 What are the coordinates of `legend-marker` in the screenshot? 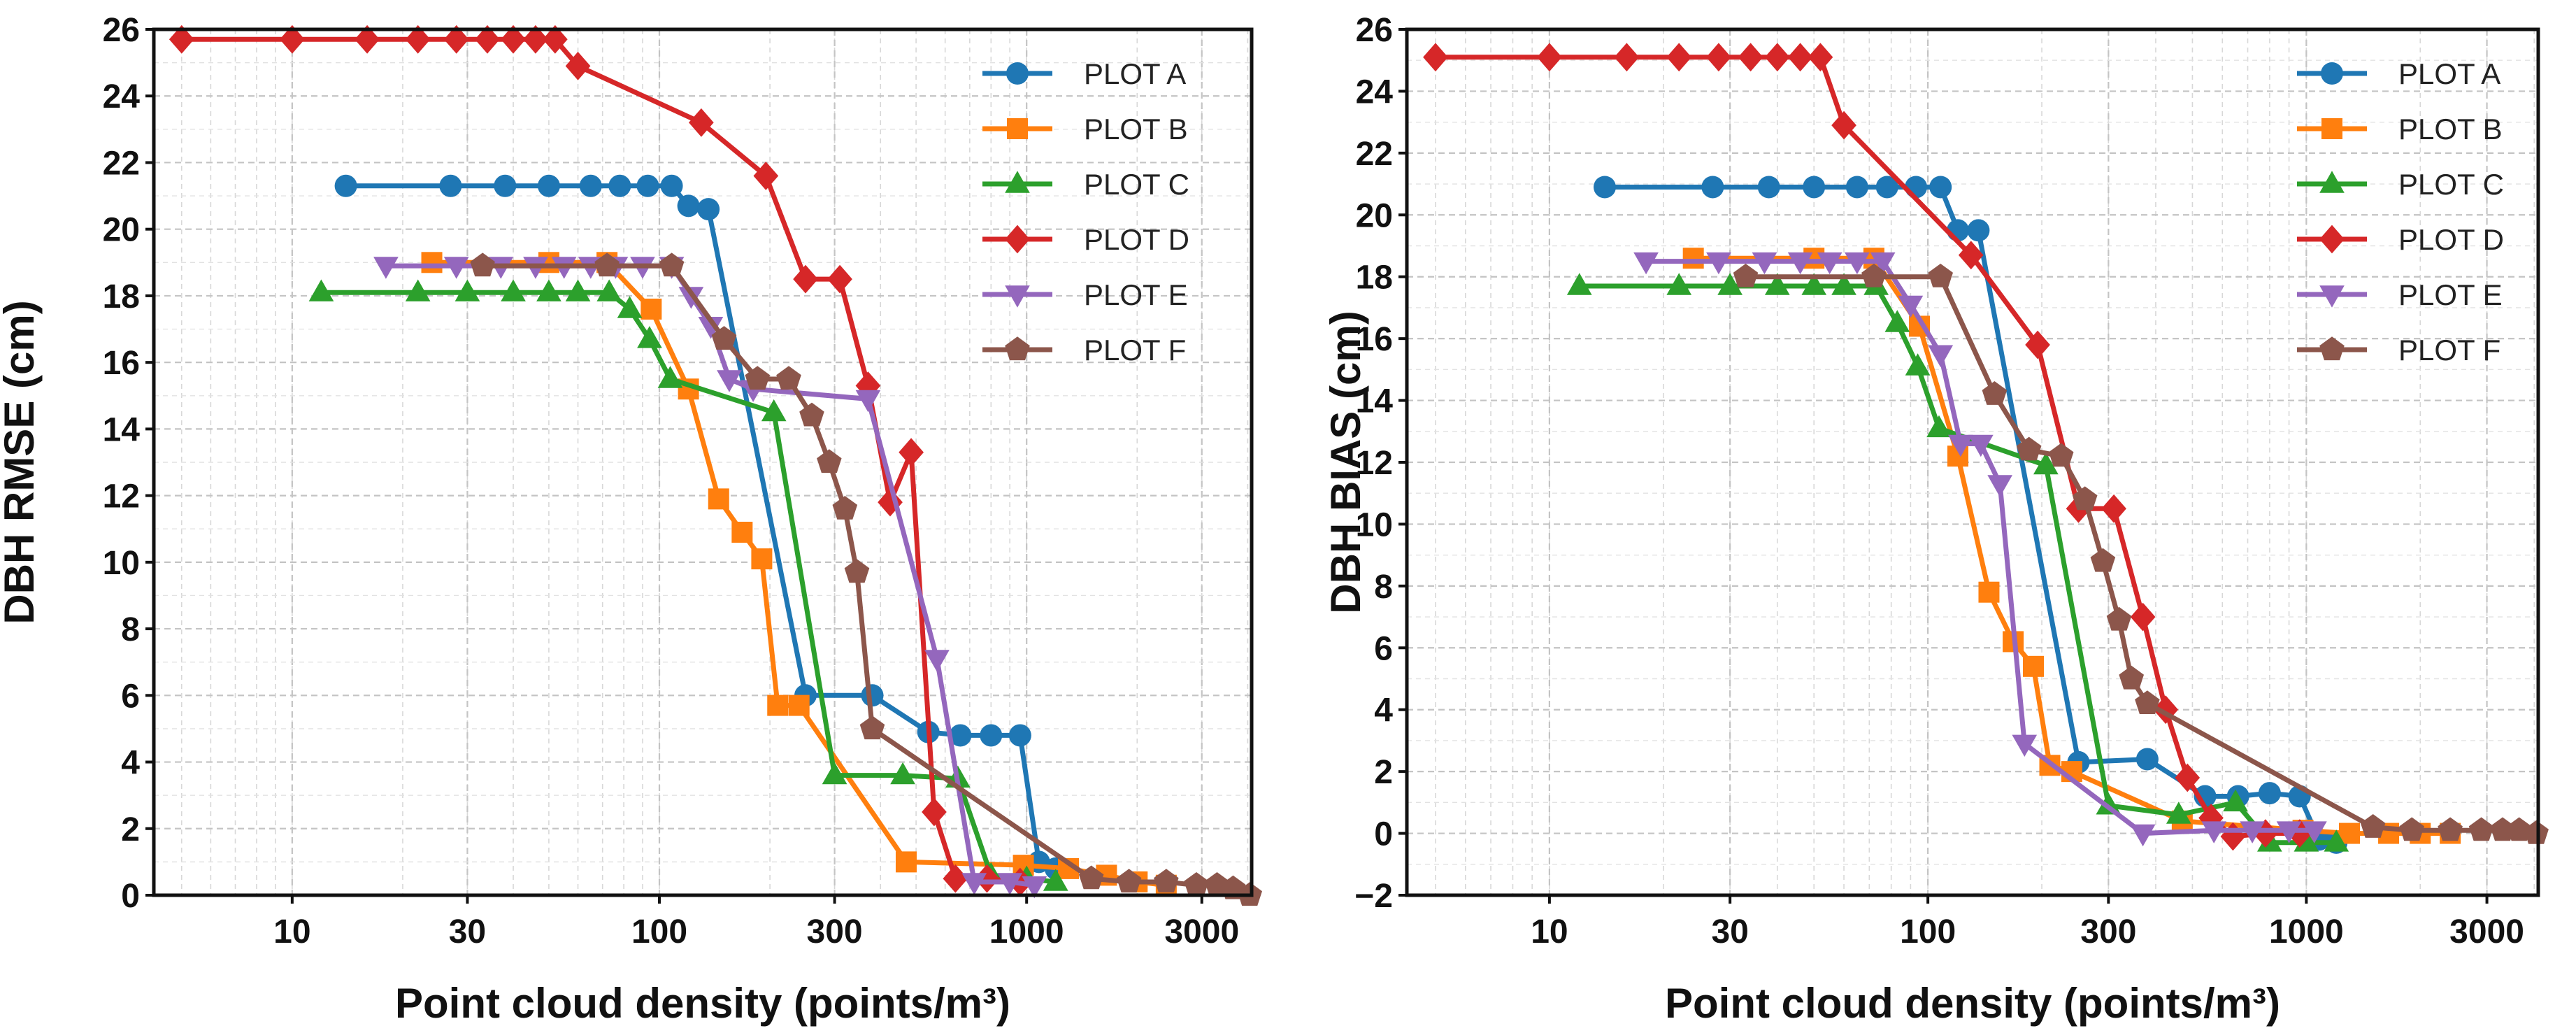 It's located at (1017, 239).